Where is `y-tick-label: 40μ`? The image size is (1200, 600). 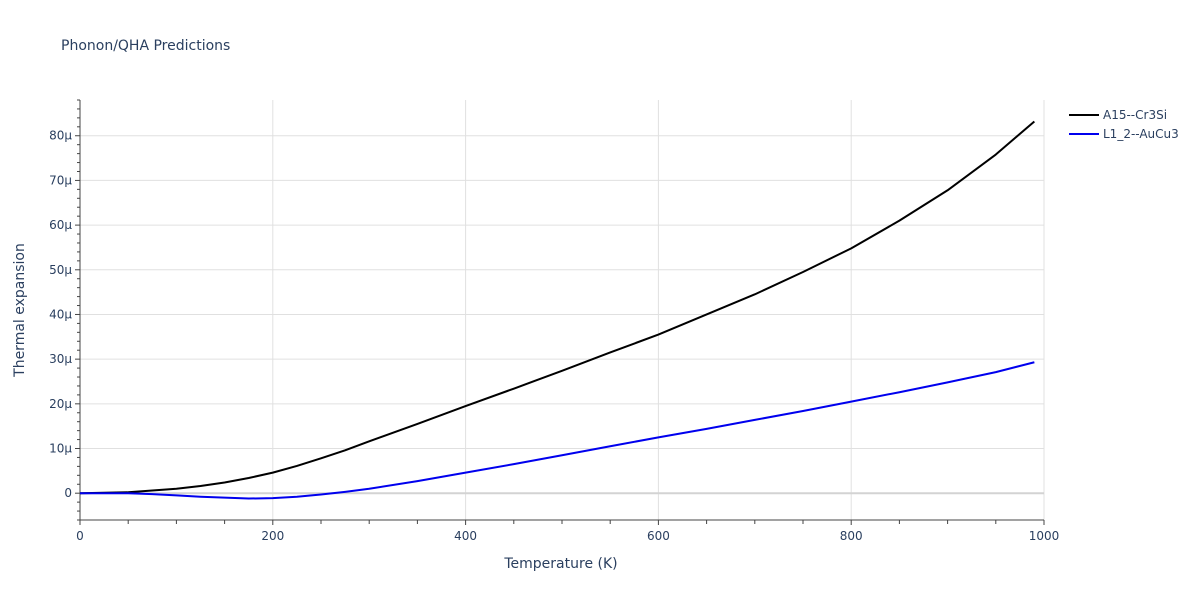
y-tick-label: 40μ is located at coordinates (60, 314).